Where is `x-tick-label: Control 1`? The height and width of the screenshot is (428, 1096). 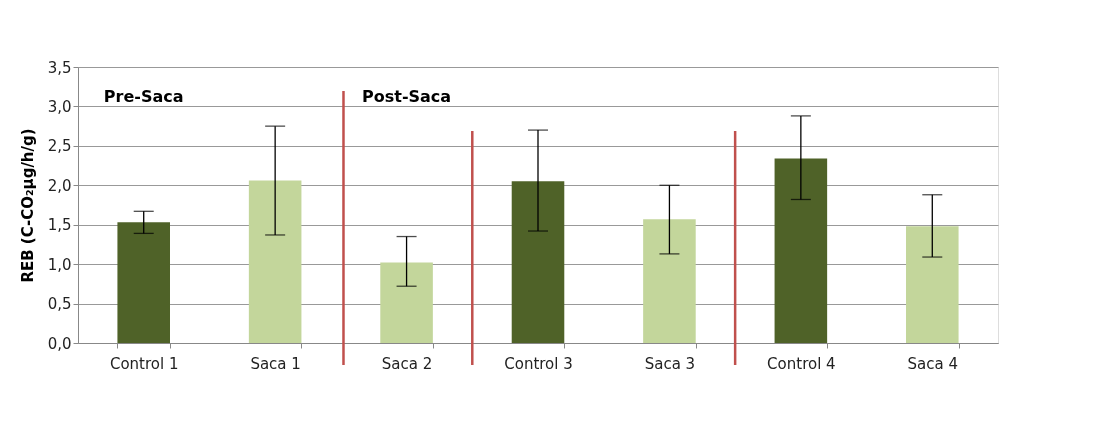 x-tick-label: Control 1 is located at coordinates (144, 363).